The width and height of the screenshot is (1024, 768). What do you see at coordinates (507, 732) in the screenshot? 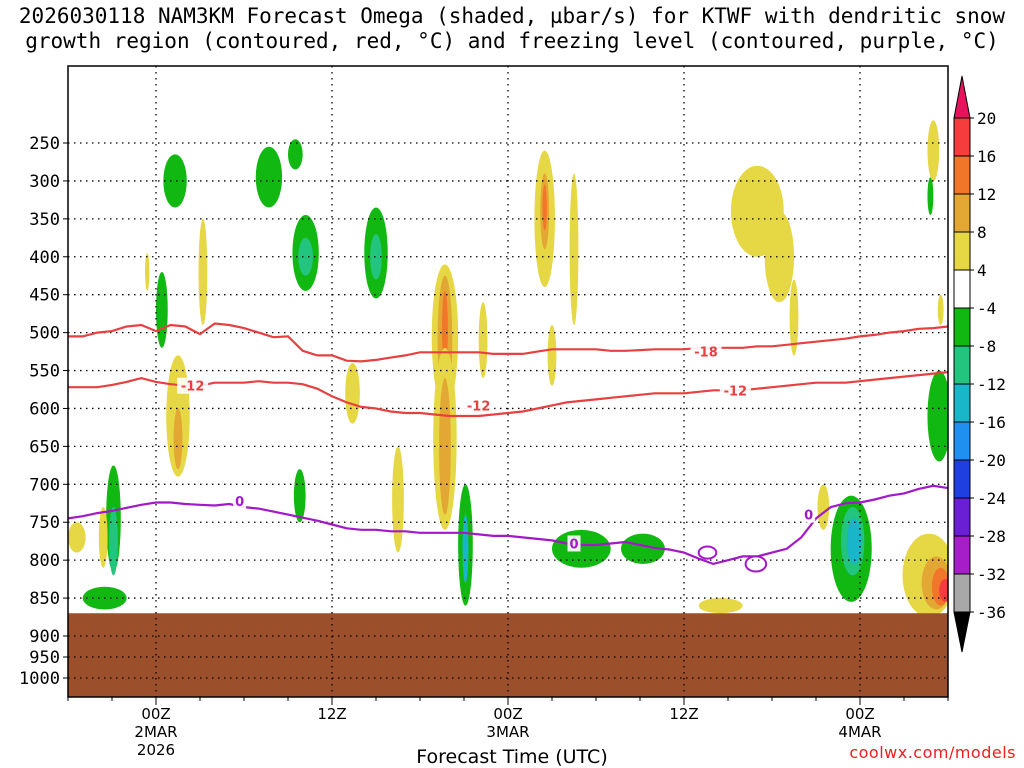
I see `x-tick-label: 3MAR` at bounding box center [507, 732].